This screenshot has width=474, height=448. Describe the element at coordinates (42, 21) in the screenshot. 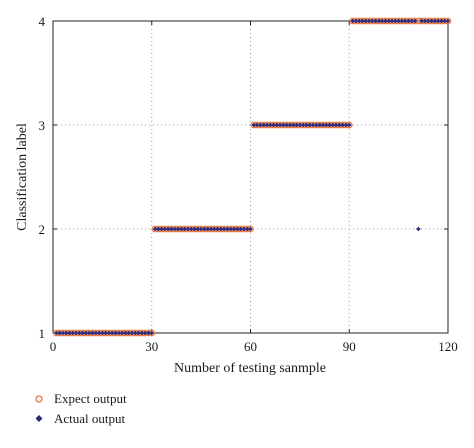

I see `y-tick-label: 4` at that location.